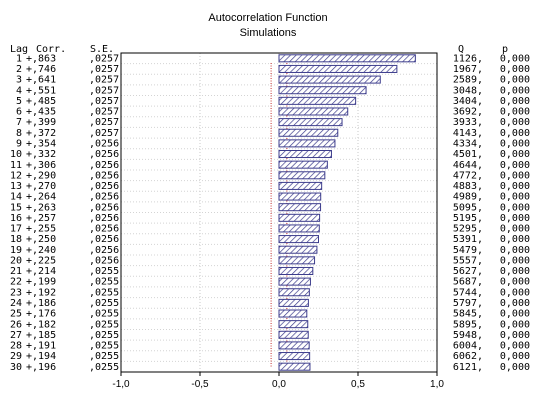  I want to click on row-lag: 28, so click(16, 346).